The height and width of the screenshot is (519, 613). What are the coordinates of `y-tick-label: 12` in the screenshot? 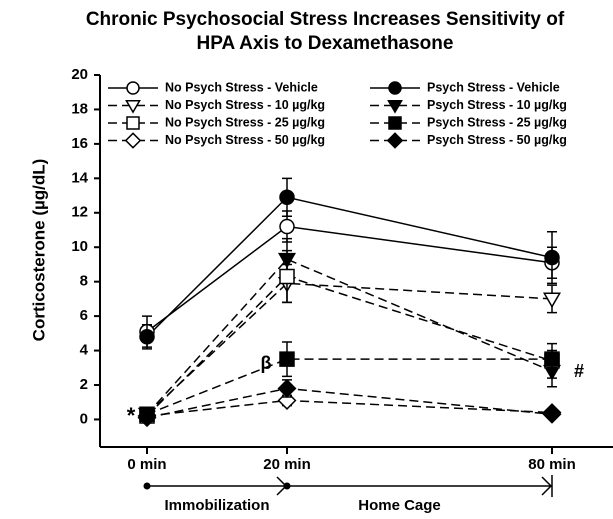 It's located at (79, 212).